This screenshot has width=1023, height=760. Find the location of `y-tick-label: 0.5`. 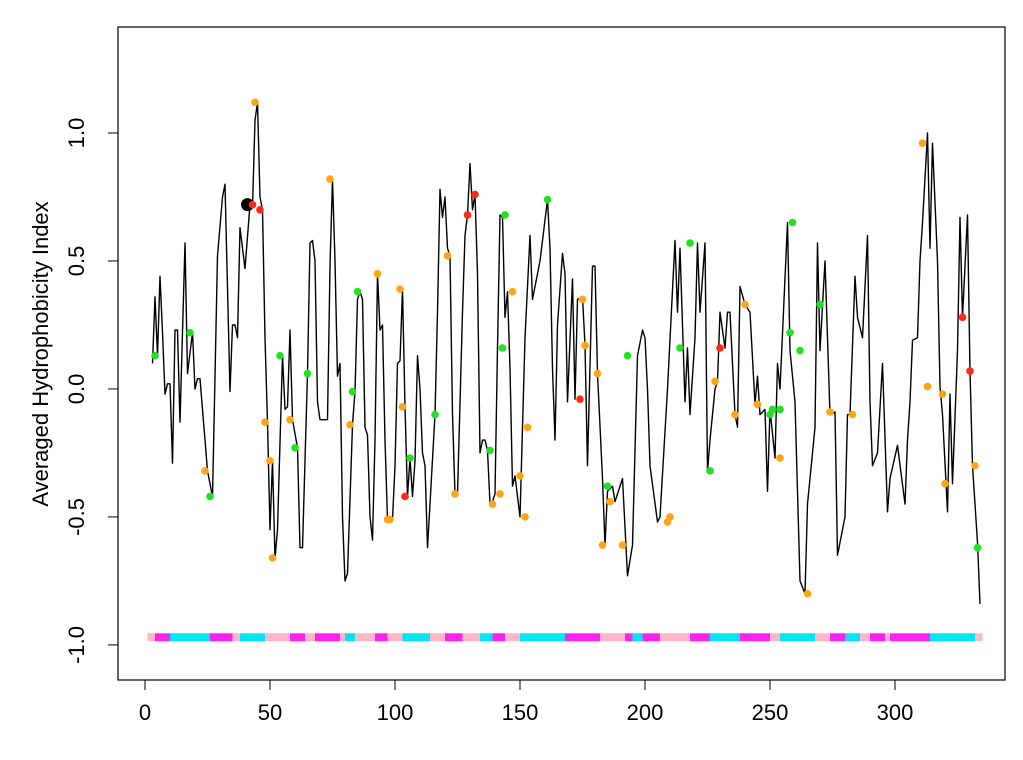

y-tick-label: 0.5 is located at coordinates (76, 261).